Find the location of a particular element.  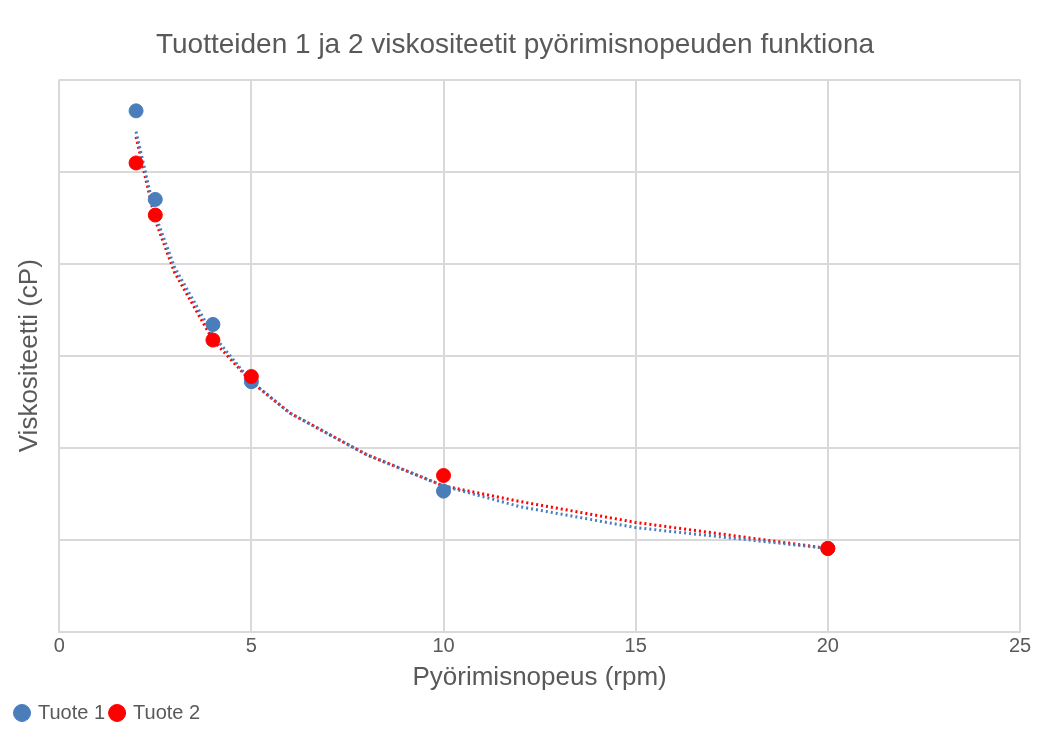

x-tick-label: 15 is located at coordinates (635, 645).